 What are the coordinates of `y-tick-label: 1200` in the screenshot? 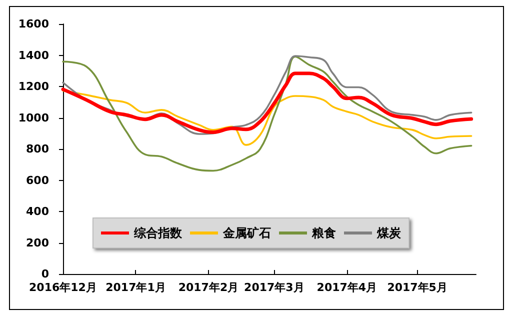 It's located at (34, 86).